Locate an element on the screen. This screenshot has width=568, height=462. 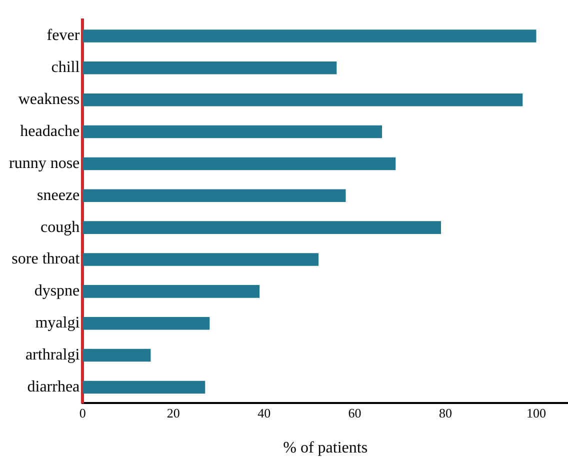
y-tick-label: dyspne is located at coordinates (57, 291).